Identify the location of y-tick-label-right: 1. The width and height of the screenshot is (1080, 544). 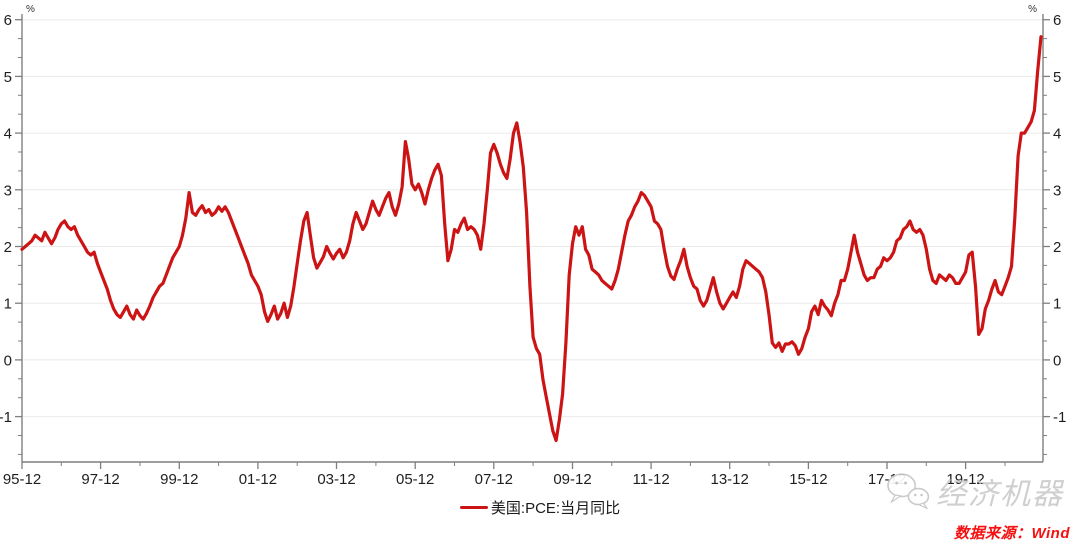
(1057, 304).